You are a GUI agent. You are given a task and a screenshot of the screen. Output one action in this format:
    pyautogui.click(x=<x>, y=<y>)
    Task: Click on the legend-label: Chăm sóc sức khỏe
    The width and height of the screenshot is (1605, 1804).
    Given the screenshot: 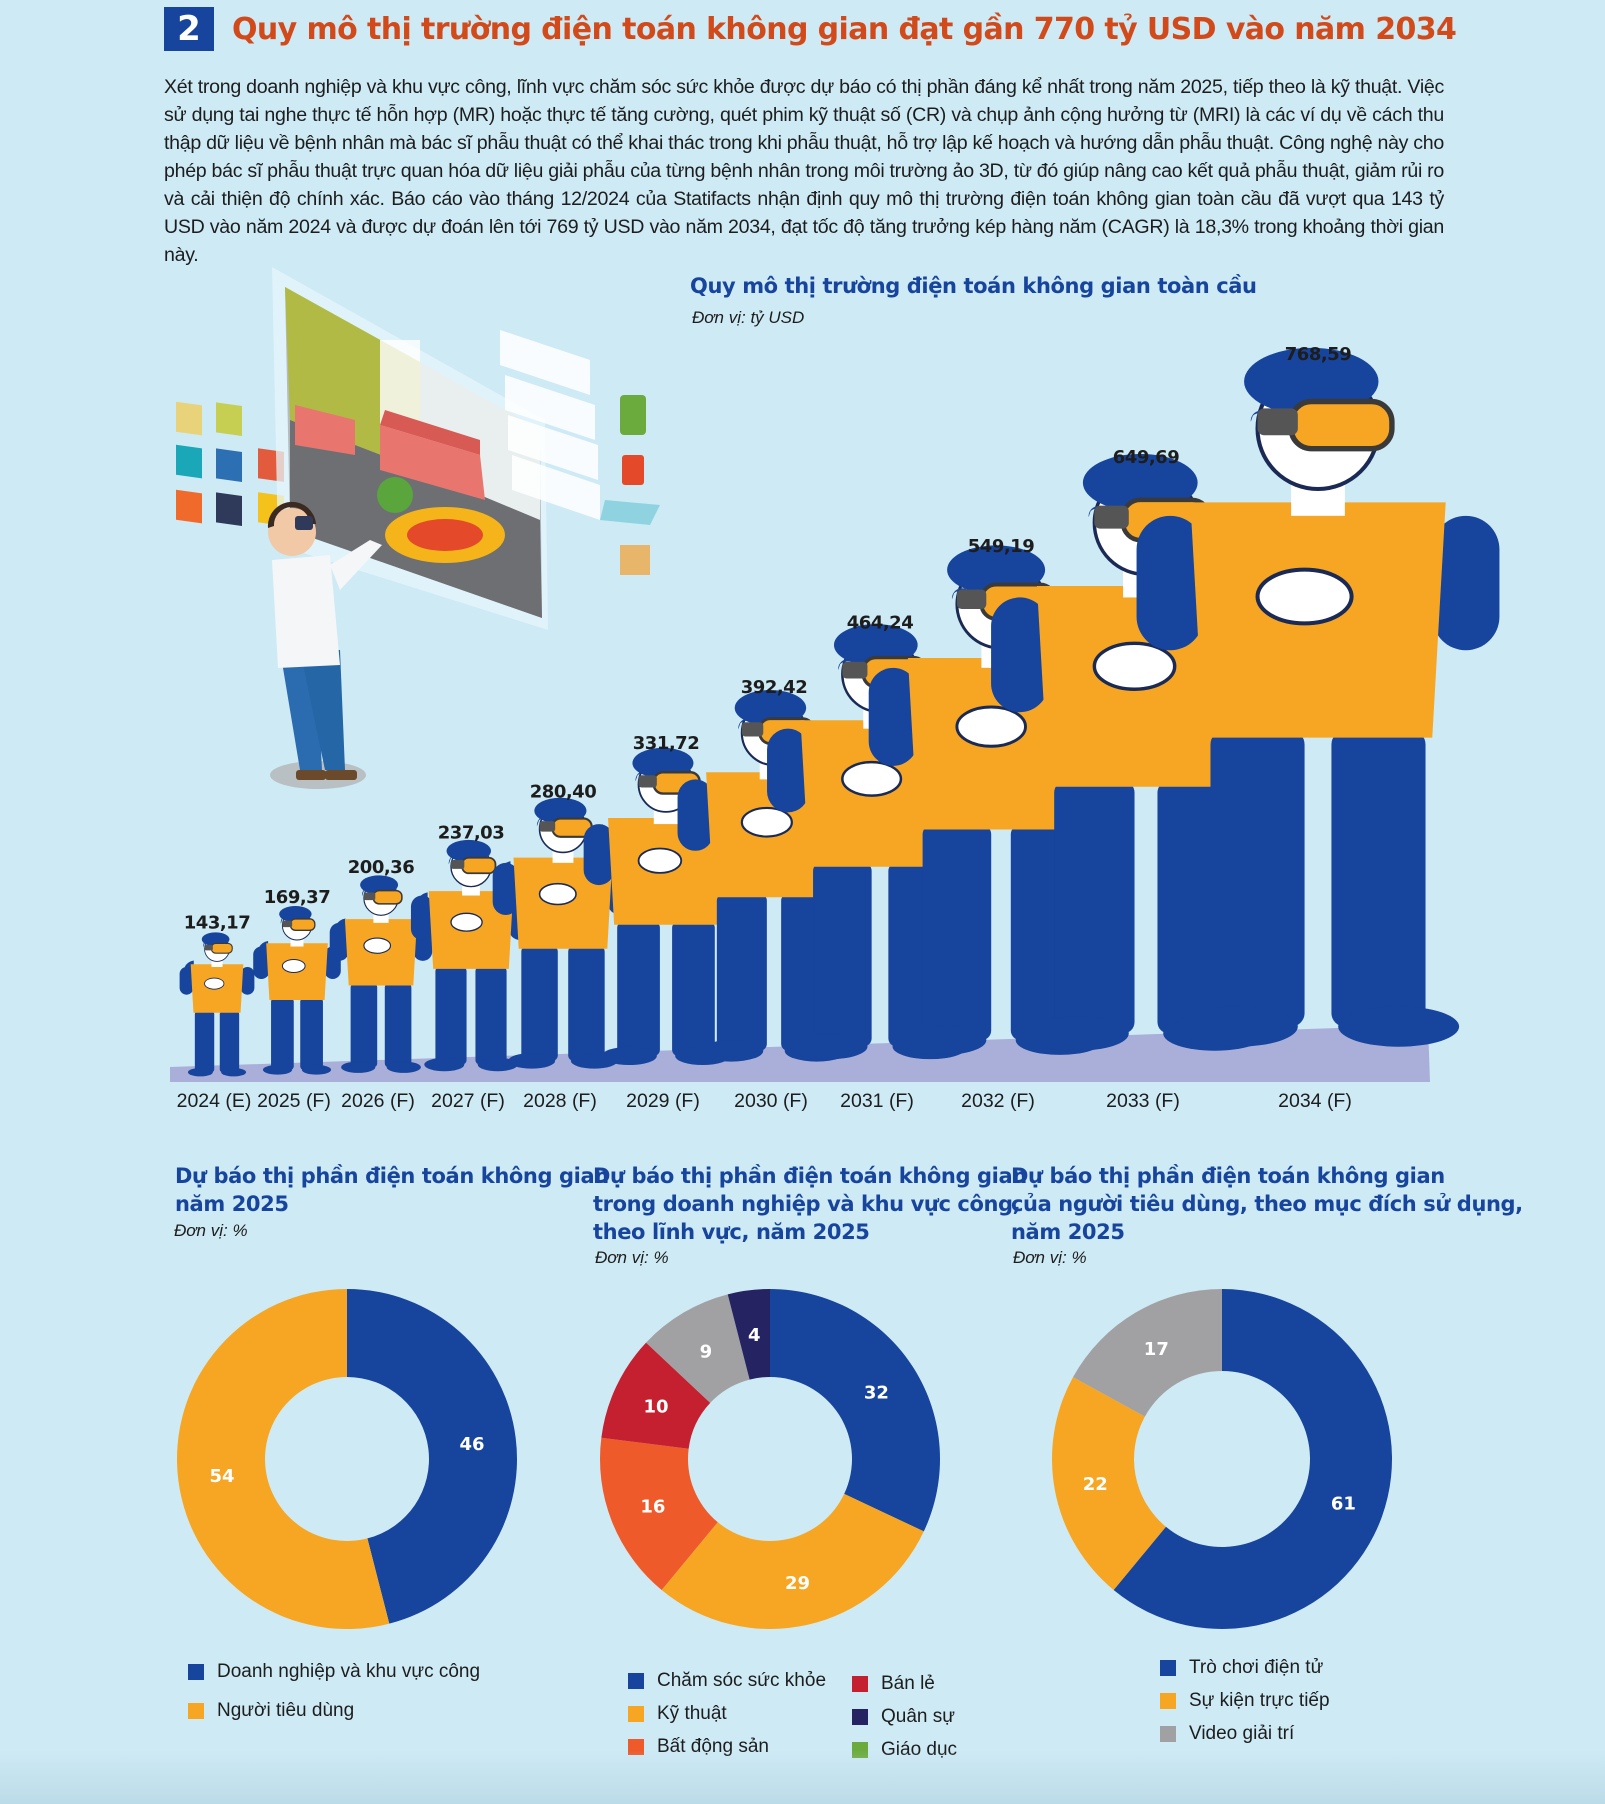 What is the action you would take?
    pyautogui.click(x=742, y=1680)
    